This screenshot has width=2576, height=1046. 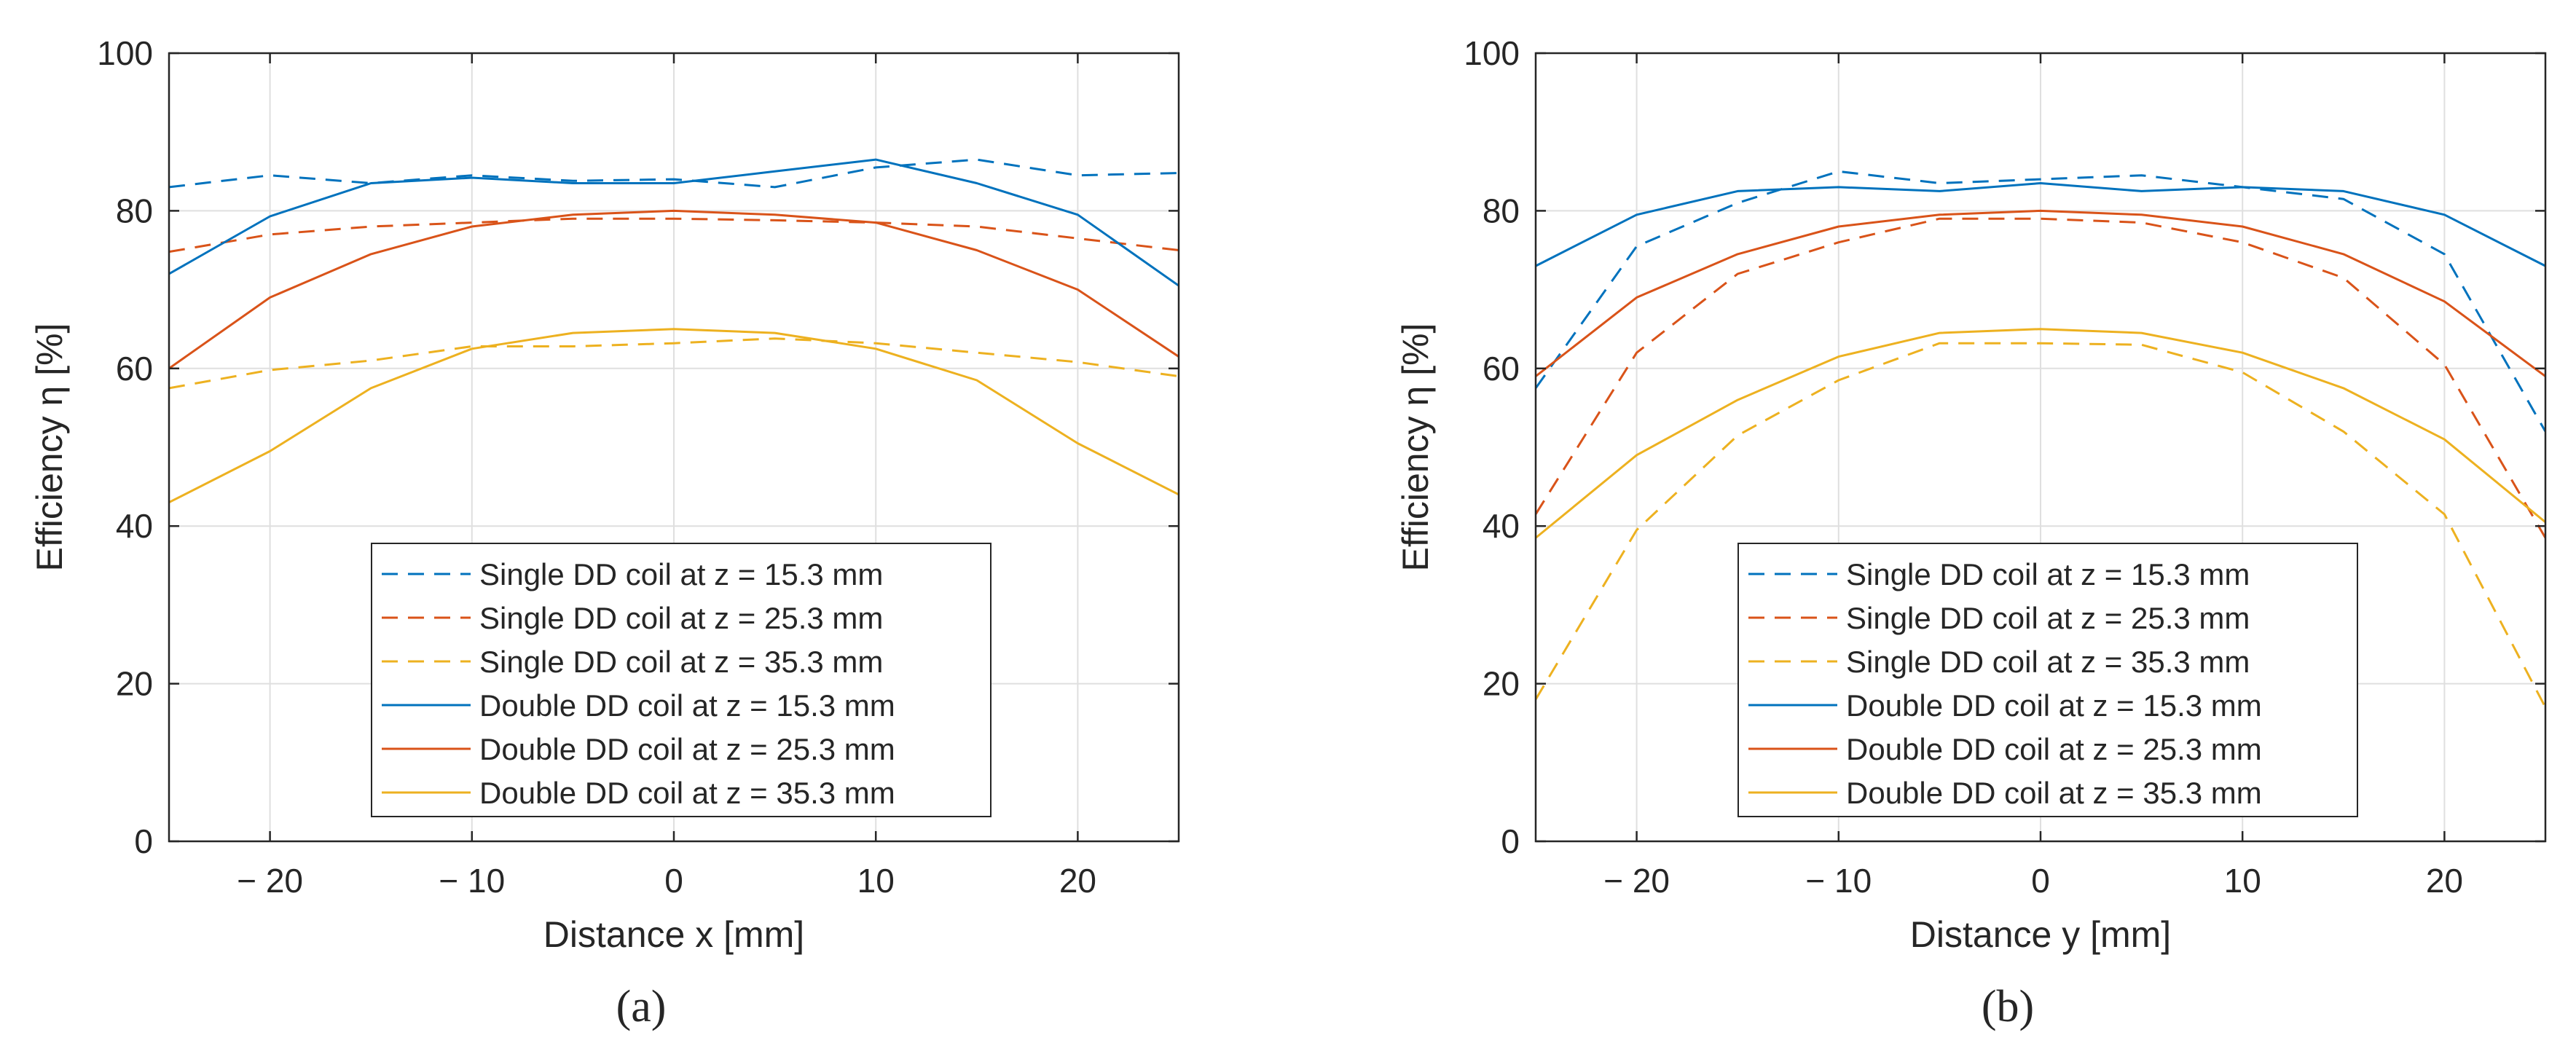 What do you see at coordinates (673, 934) in the screenshot?
I see `x-axis-label: Distance x [mm]` at bounding box center [673, 934].